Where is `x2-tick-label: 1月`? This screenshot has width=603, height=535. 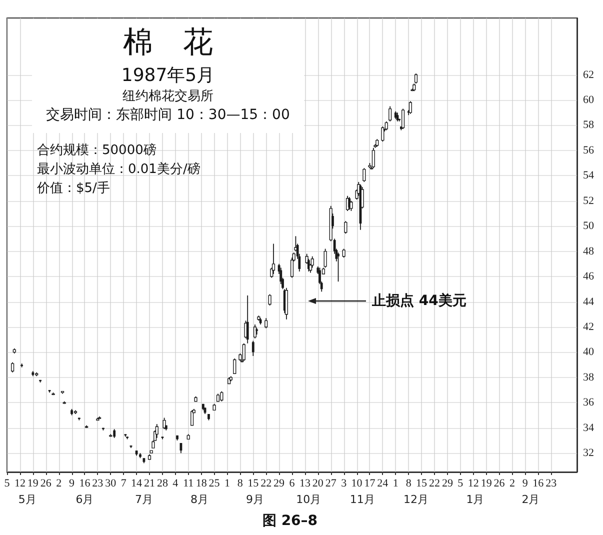 x2-tick-label: 1月 is located at coordinates (475, 499).